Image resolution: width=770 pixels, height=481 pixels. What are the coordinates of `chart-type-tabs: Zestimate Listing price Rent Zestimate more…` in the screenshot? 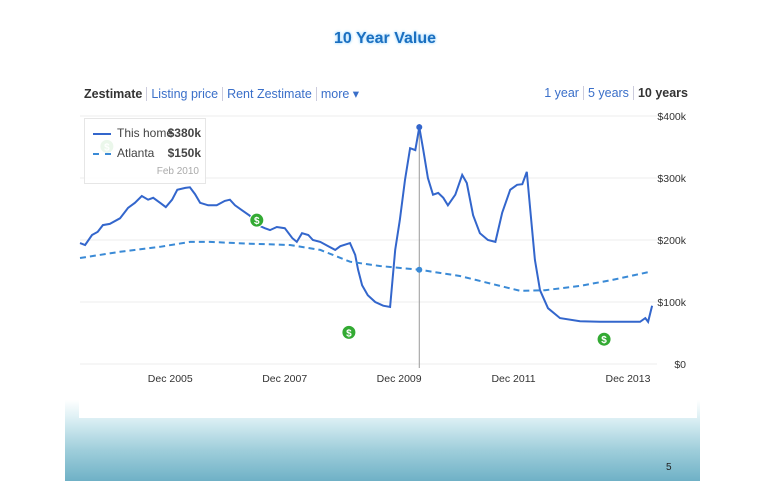 It's located at (223, 93).